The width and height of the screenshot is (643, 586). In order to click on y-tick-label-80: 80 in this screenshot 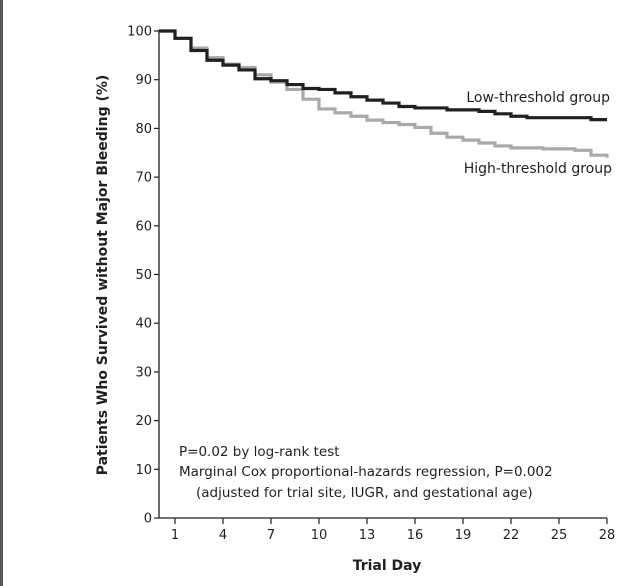, I will do `click(143, 129)`.